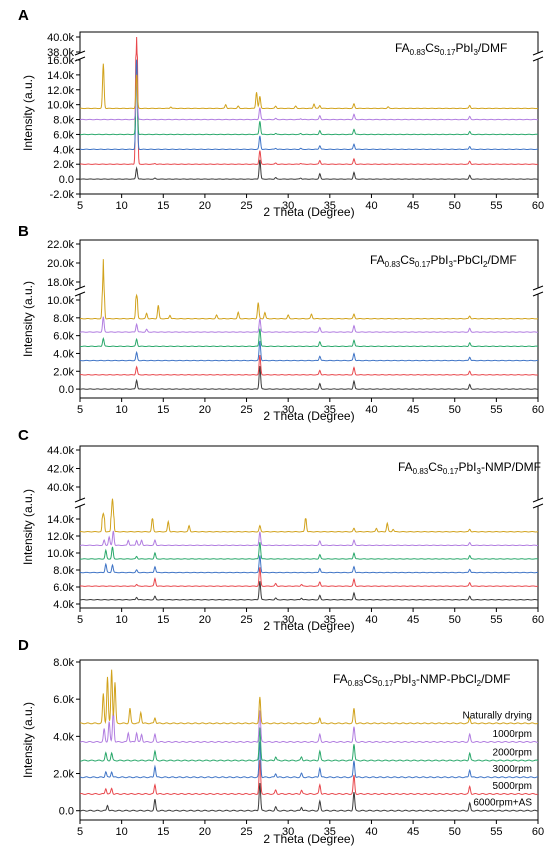  What do you see at coordinates (66, 390) in the screenshot?
I see `y-tick-label: 0.0` at bounding box center [66, 390].